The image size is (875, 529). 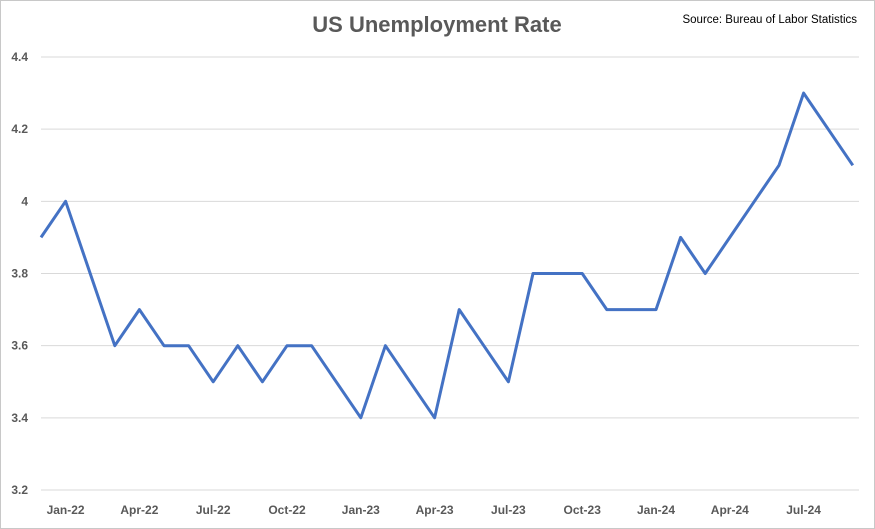 What do you see at coordinates (508, 510) in the screenshot?
I see `x-tick-label: Jul-23` at bounding box center [508, 510].